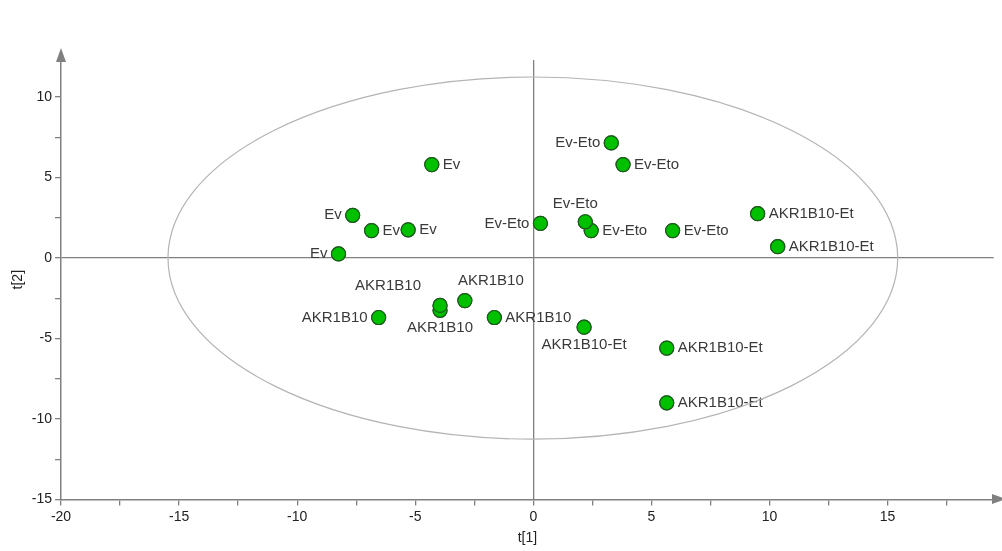  Describe the element at coordinates (42, 498) in the screenshot. I see `y-tick-label: -15` at that location.